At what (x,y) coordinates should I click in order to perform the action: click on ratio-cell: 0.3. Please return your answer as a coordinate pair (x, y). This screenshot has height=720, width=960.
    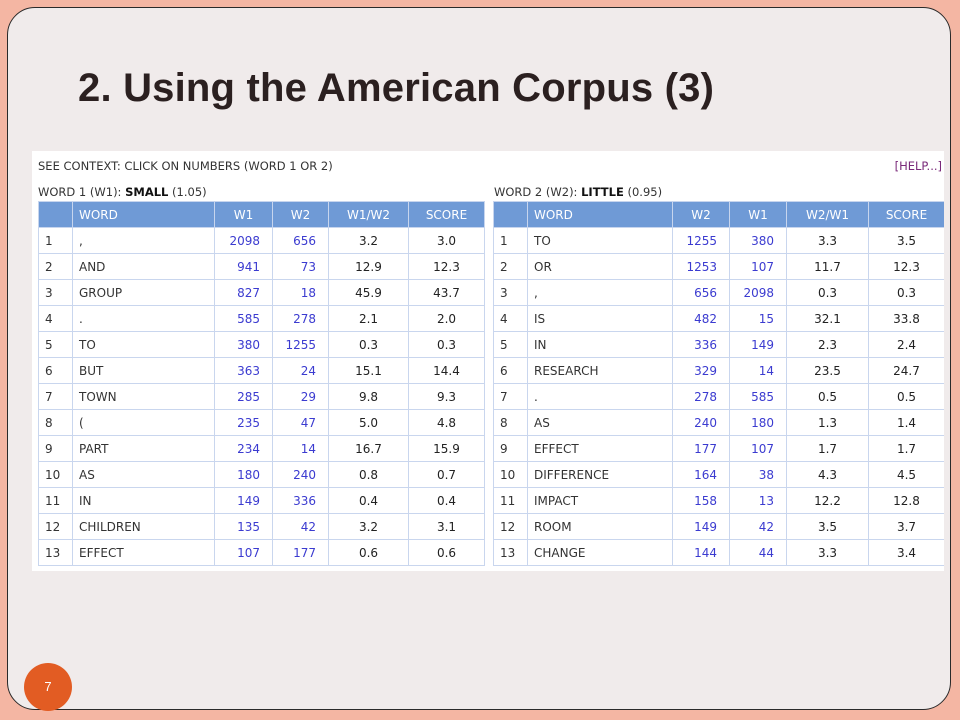
    Looking at the image, I should click on (827, 292).